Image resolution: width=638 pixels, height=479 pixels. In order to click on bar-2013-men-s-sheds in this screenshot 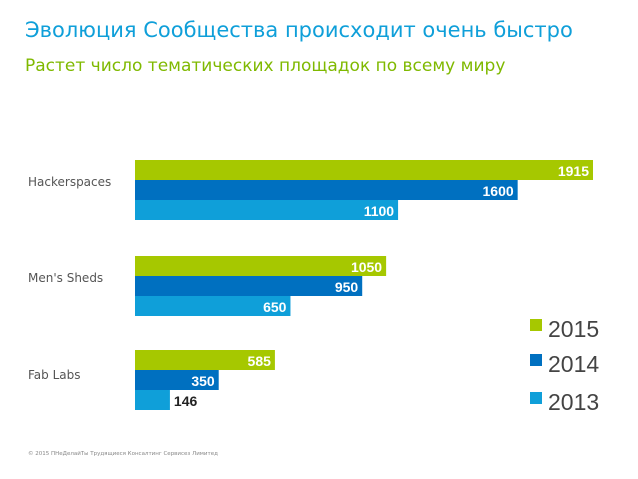, I will do `click(213, 306)`.